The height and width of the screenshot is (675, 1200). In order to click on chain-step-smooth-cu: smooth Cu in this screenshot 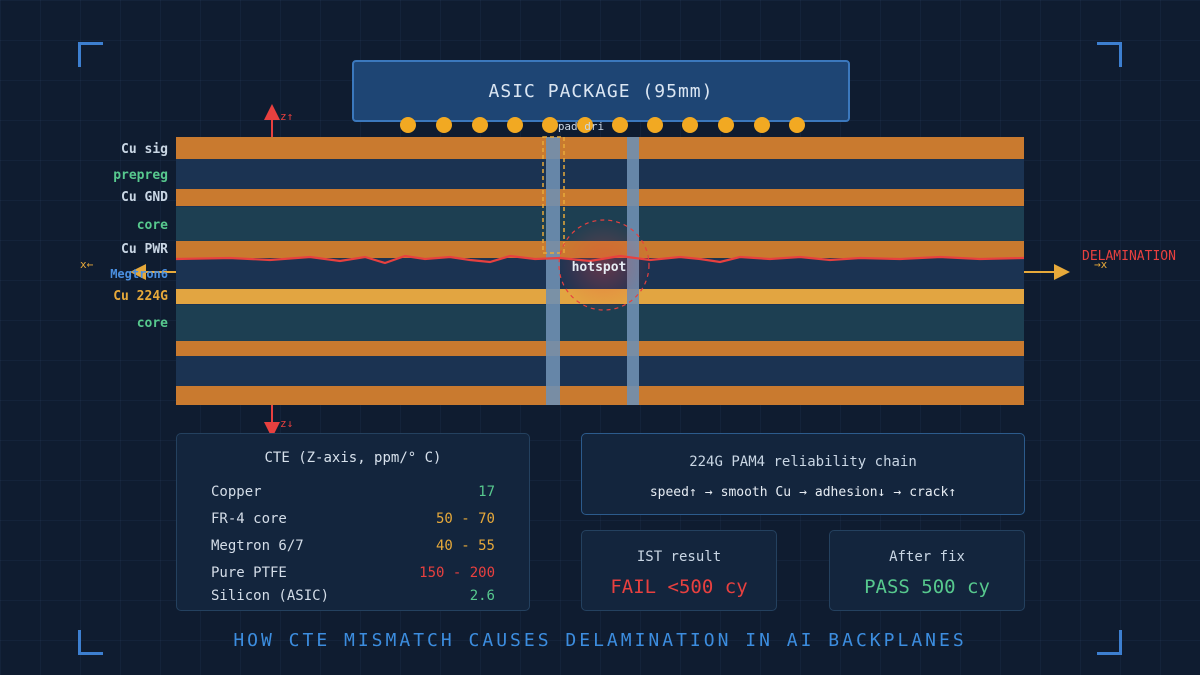, I will do `click(756, 492)`.